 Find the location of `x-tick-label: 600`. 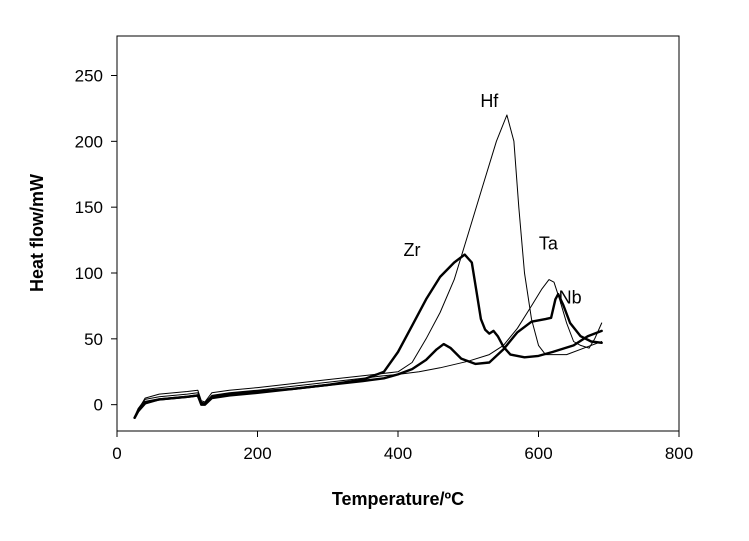

x-tick-label: 600 is located at coordinates (538, 453).